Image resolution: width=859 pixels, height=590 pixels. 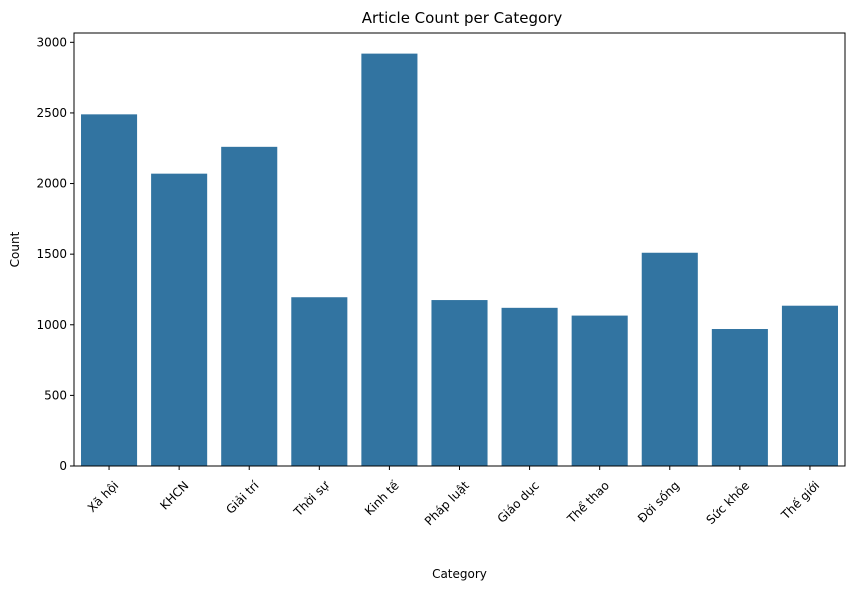 I want to click on x-tick-label: Giáo dục, so click(x=518, y=501).